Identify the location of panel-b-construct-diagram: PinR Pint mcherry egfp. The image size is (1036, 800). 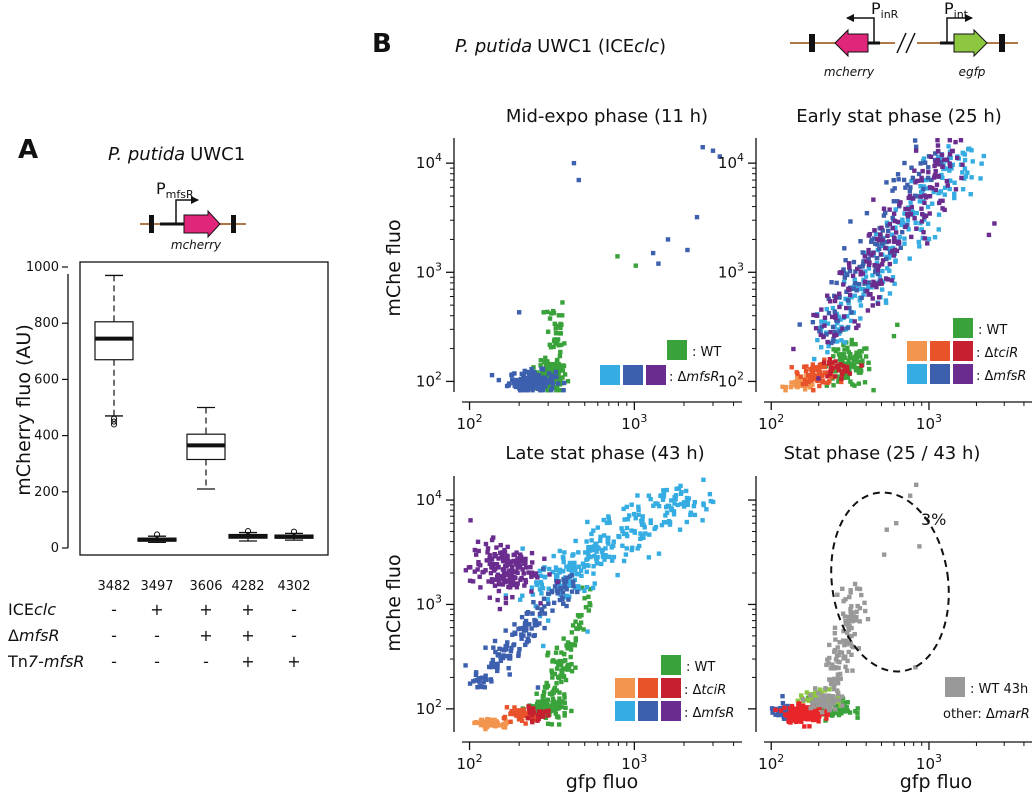
(904, 39).